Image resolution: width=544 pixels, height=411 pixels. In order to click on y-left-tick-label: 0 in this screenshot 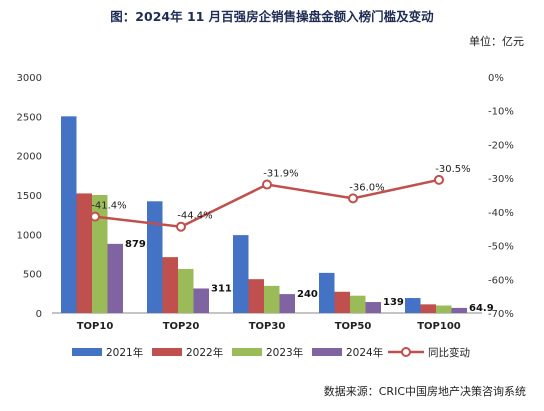, I will do `click(39, 314)`.